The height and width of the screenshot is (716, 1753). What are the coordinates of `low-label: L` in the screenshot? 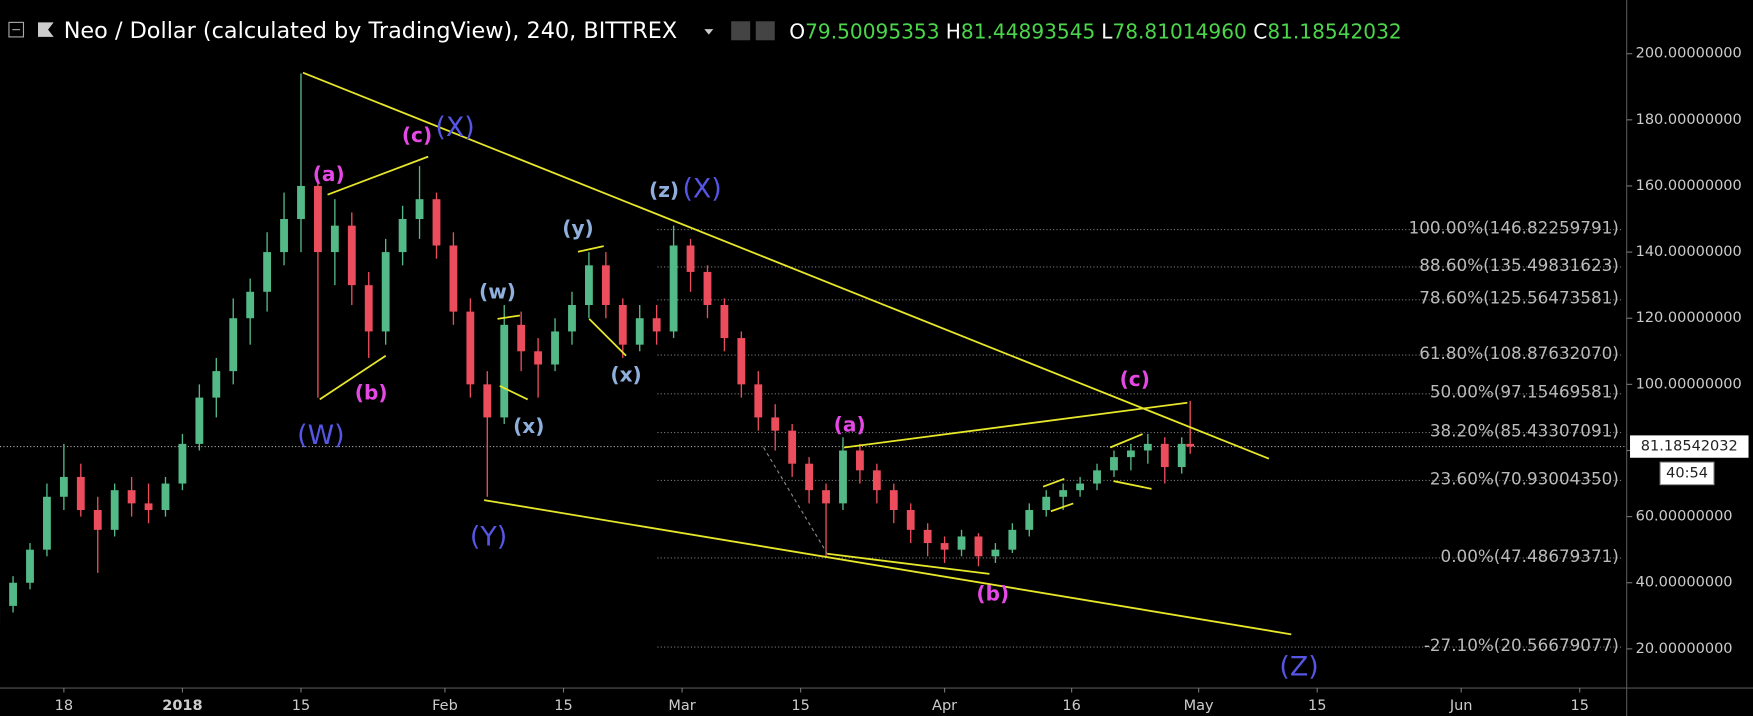 It's located at (1107, 31).